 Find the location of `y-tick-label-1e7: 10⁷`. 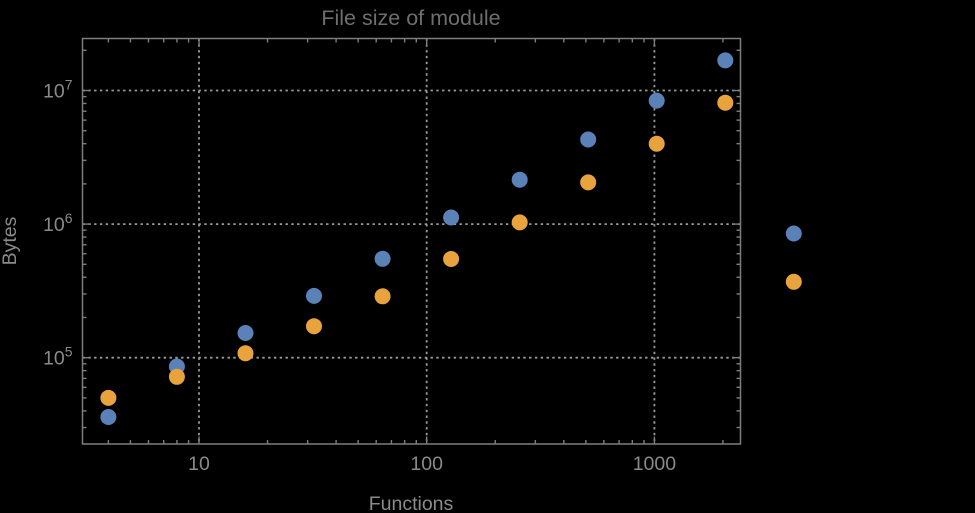

y-tick-label-1e7: 10⁷ is located at coordinates (58, 90).